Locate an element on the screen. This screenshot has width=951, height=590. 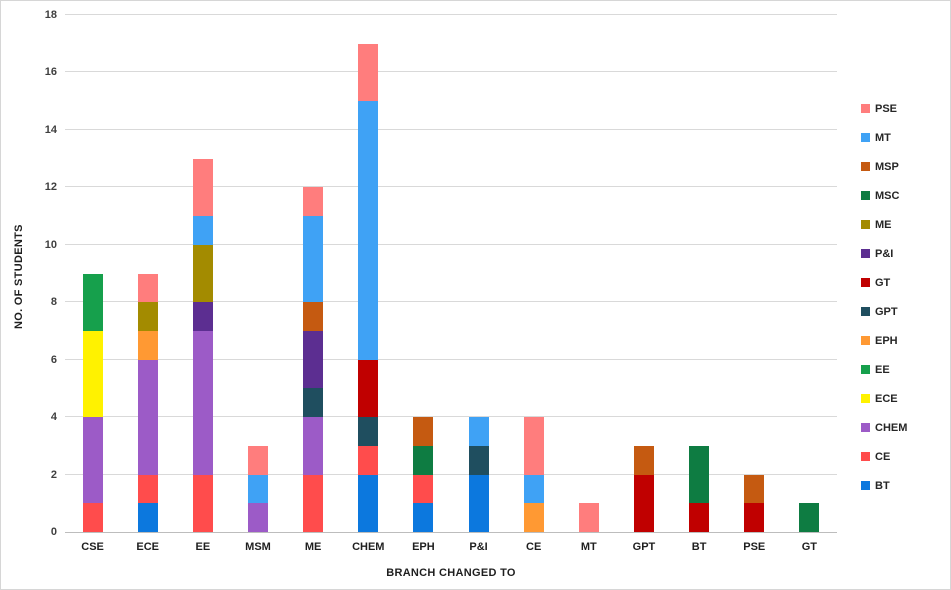
legend-label: EE is located at coordinates (882, 369).